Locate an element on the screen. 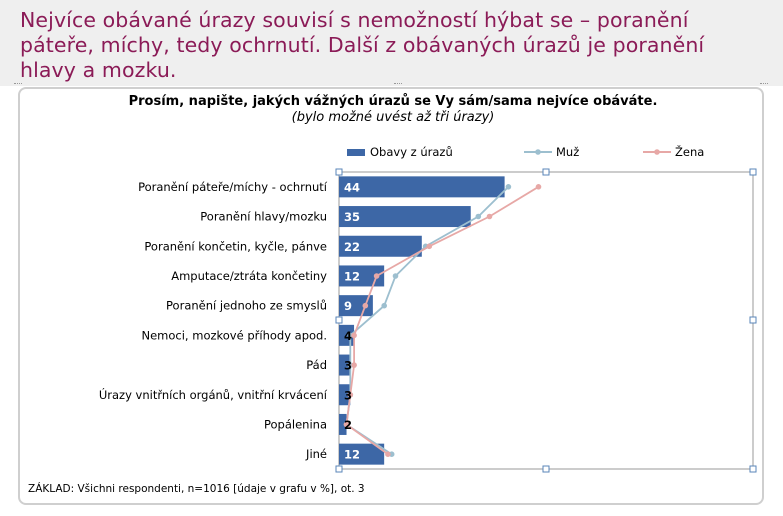 This screenshot has width=783, height=516. selection-handle-bottom-right is located at coordinates (753, 469).